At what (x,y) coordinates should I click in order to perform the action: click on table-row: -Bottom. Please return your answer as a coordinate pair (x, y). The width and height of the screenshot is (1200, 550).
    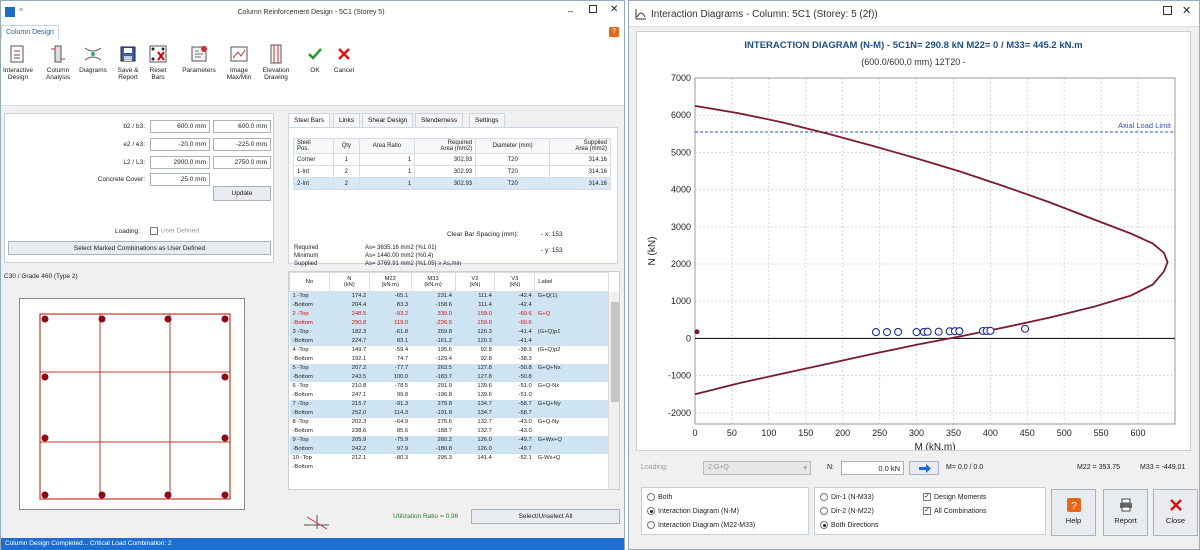
    Looking at the image, I should click on (449, 467).